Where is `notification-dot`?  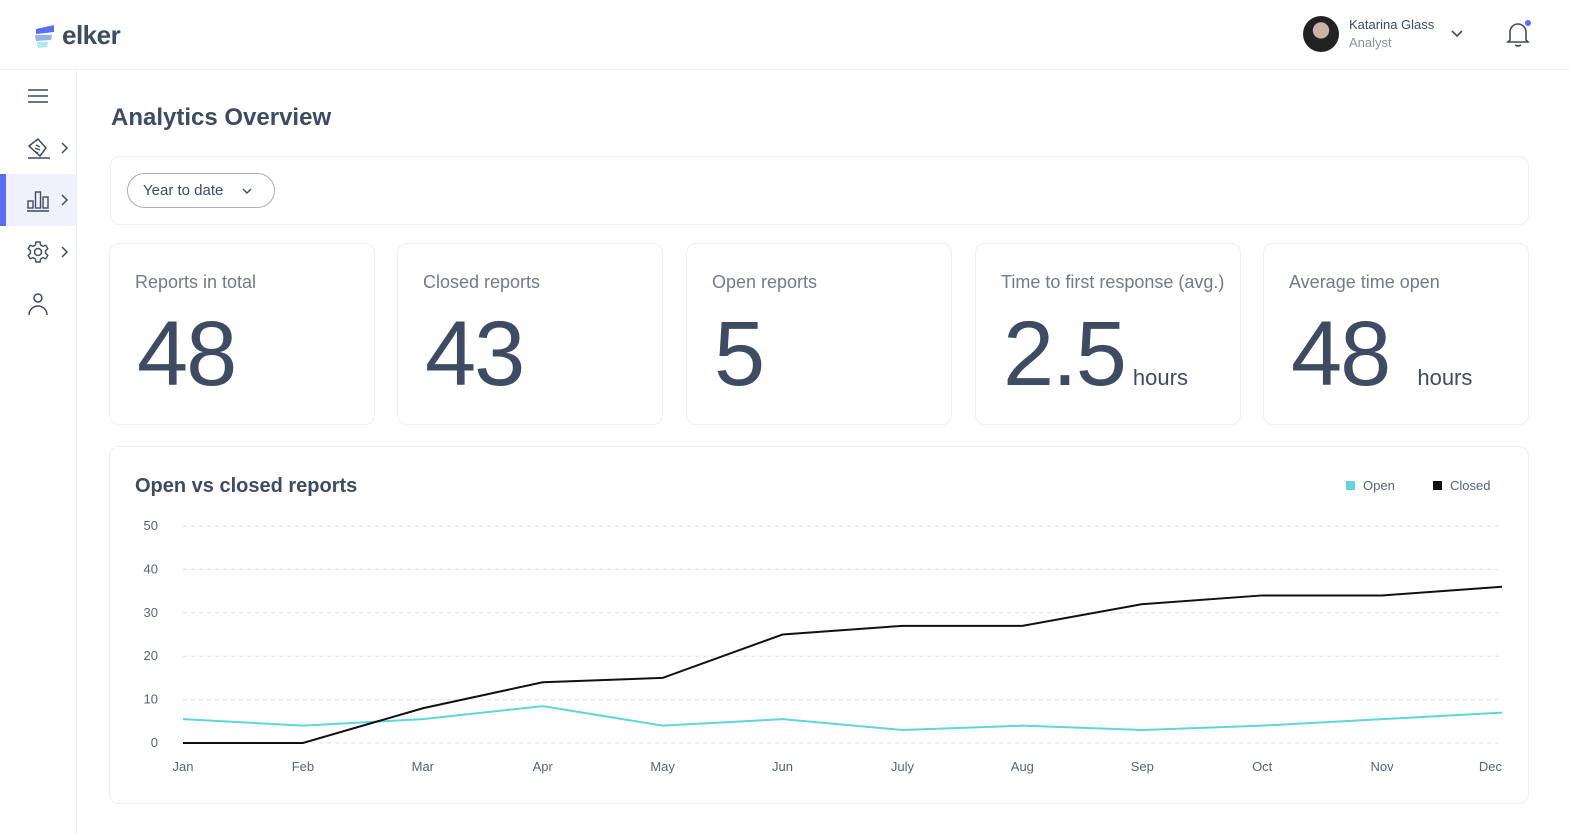
notification-dot is located at coordinates (1528, 23).